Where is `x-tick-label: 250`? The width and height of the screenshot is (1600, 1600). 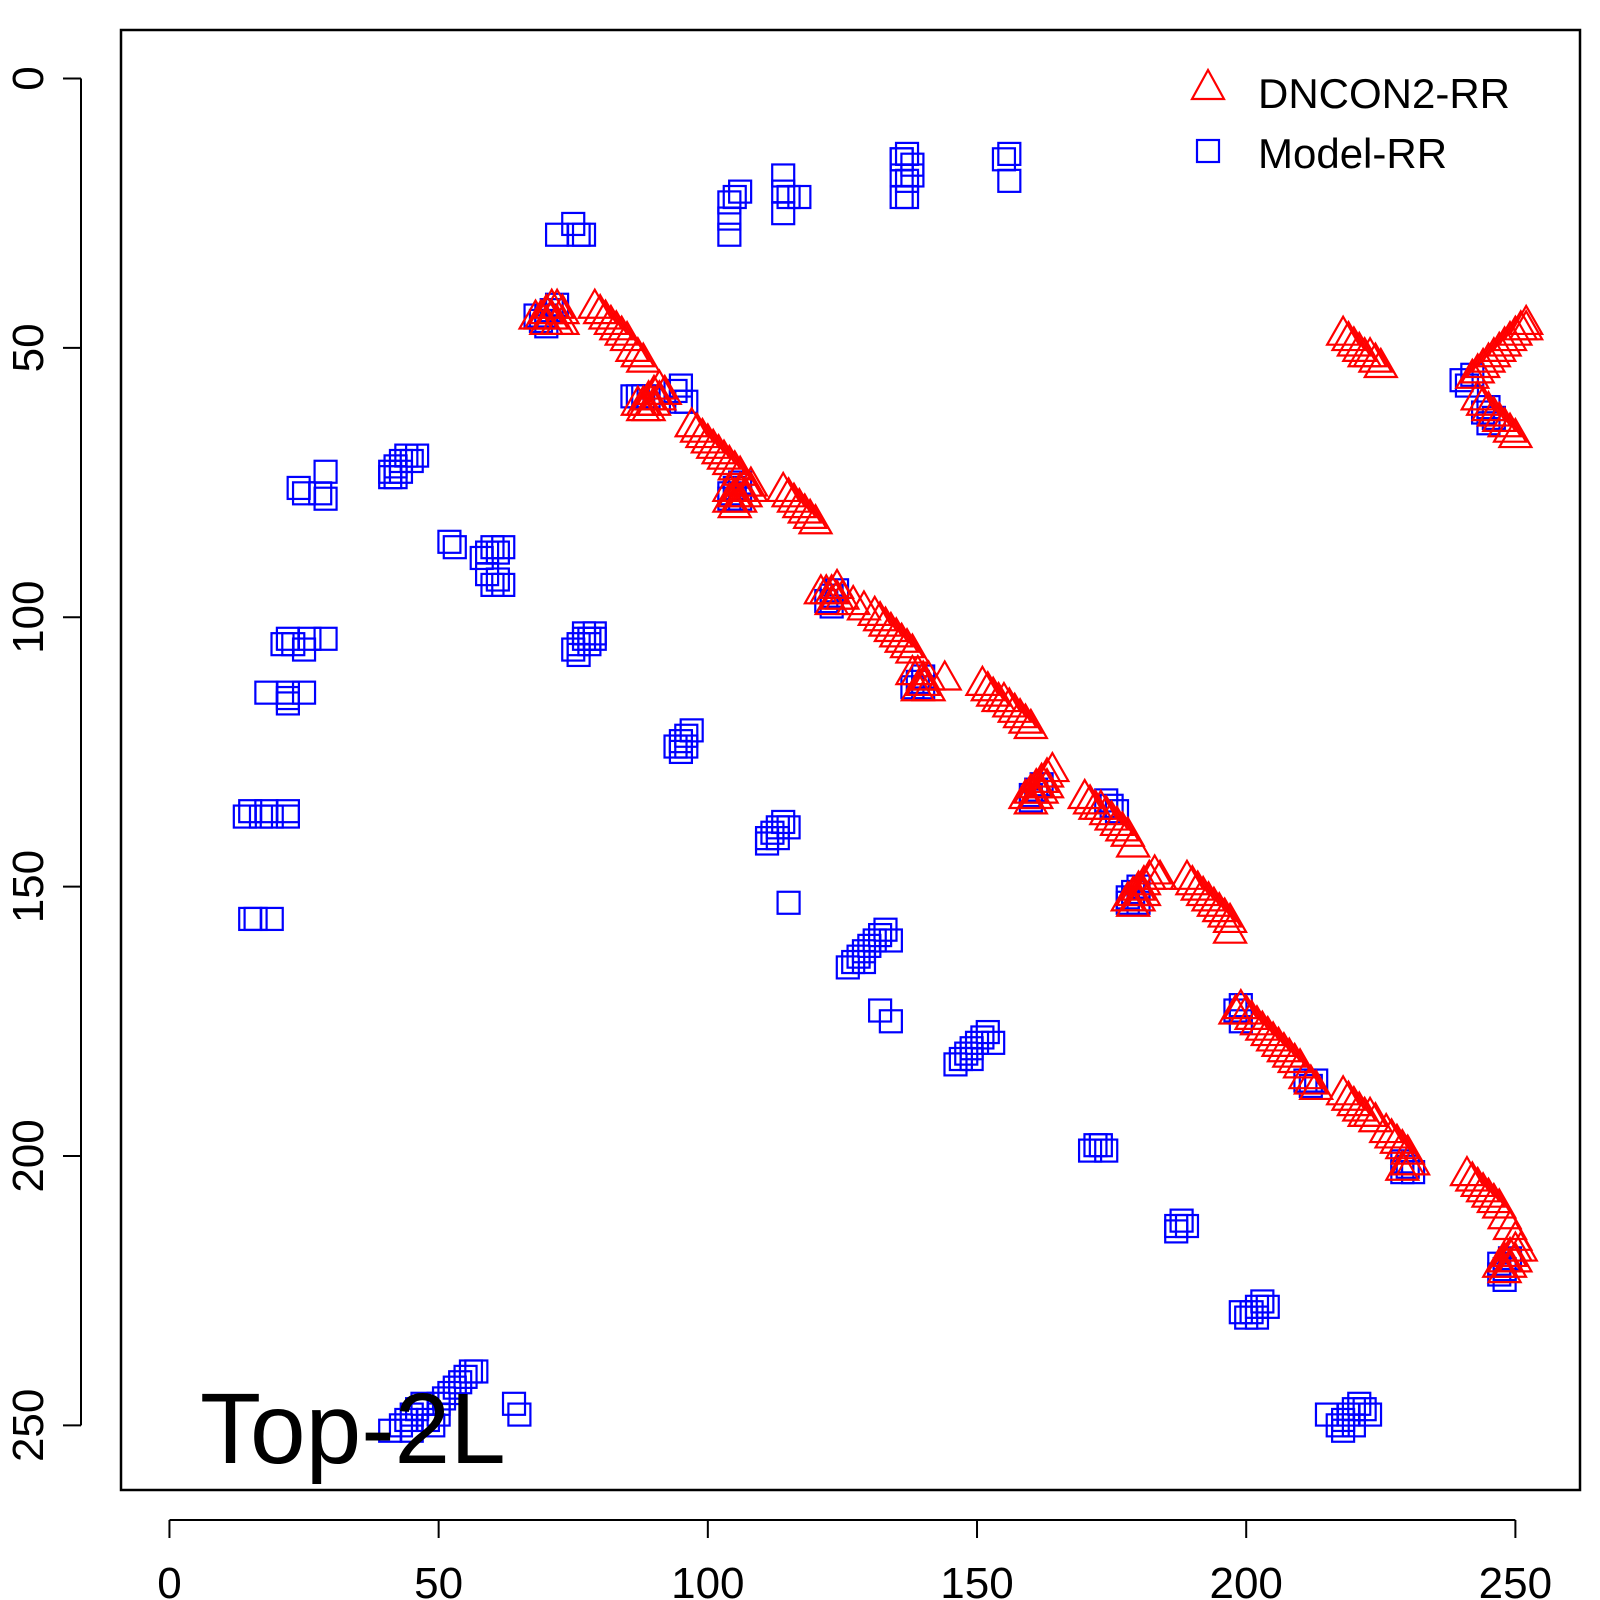 x-tick-label: 250 is located at coordinates (1515, 1579).